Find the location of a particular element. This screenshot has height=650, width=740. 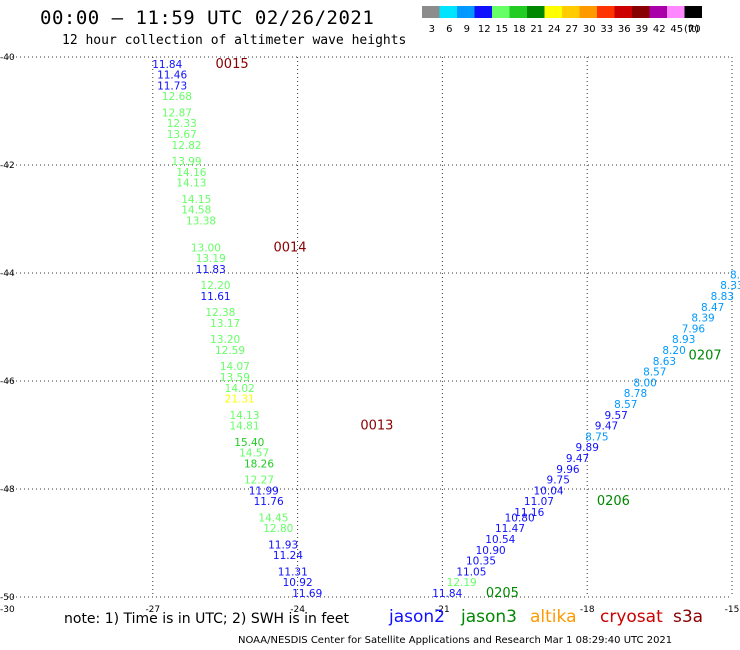

legend-bin-label: 42 is located at coordinates (659, 29).